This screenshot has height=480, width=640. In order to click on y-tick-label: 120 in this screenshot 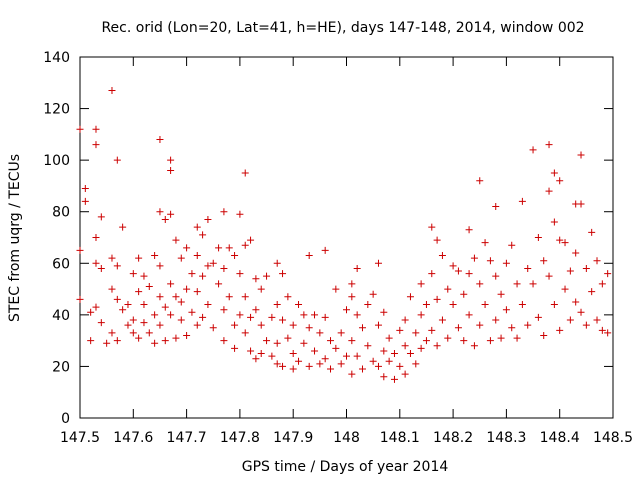, I will do `click(56, 110)`.